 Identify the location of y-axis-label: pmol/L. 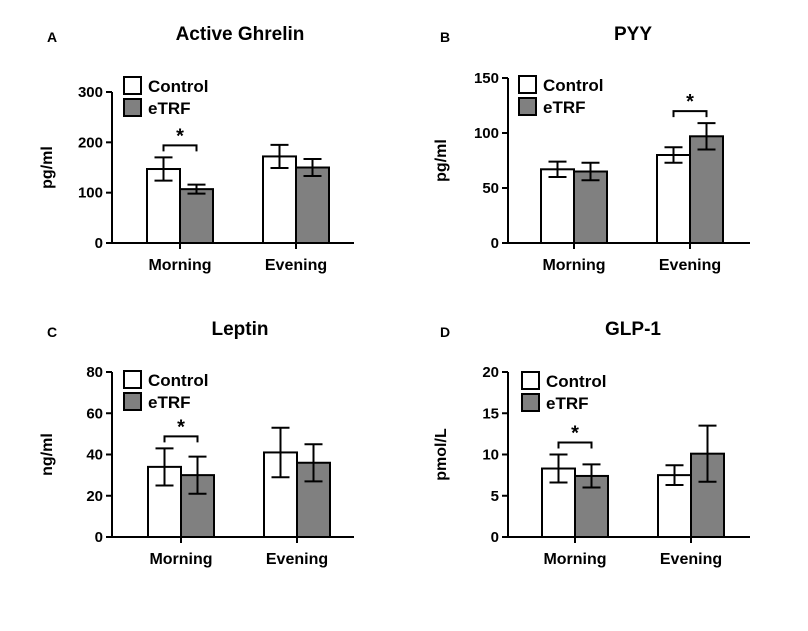
(441, 454).